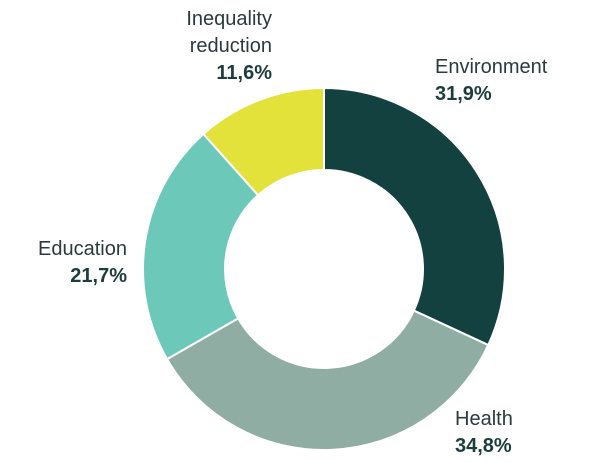 The height and width of the screenshot is (462, 590). What do you see at coordinates (98, 276) in the screenshot?
I see `value-label: 21,7%` at bounding box center [98, 276].